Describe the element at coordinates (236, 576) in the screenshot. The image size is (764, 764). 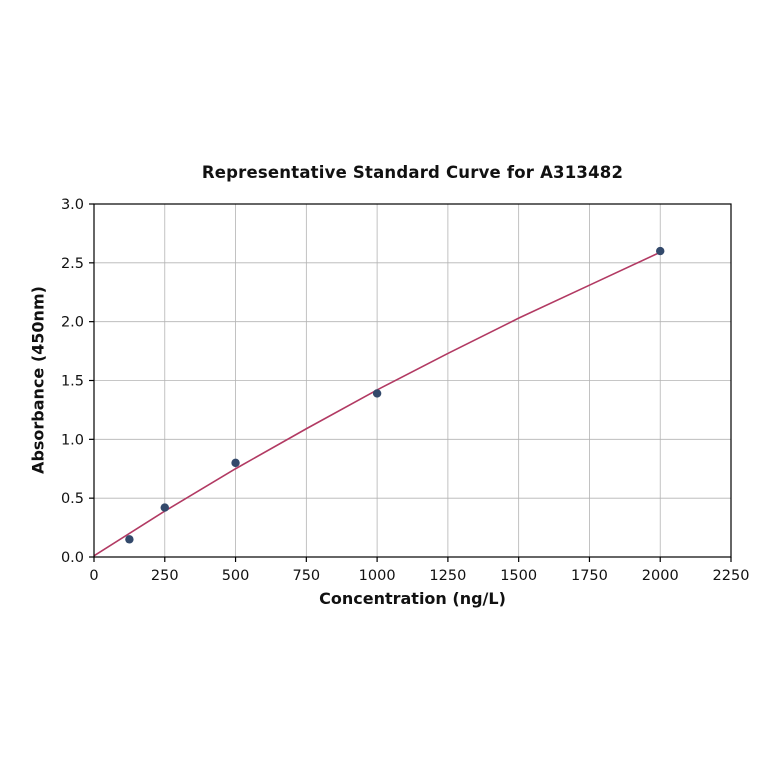
I see `x-tick-label: 500` at that location.